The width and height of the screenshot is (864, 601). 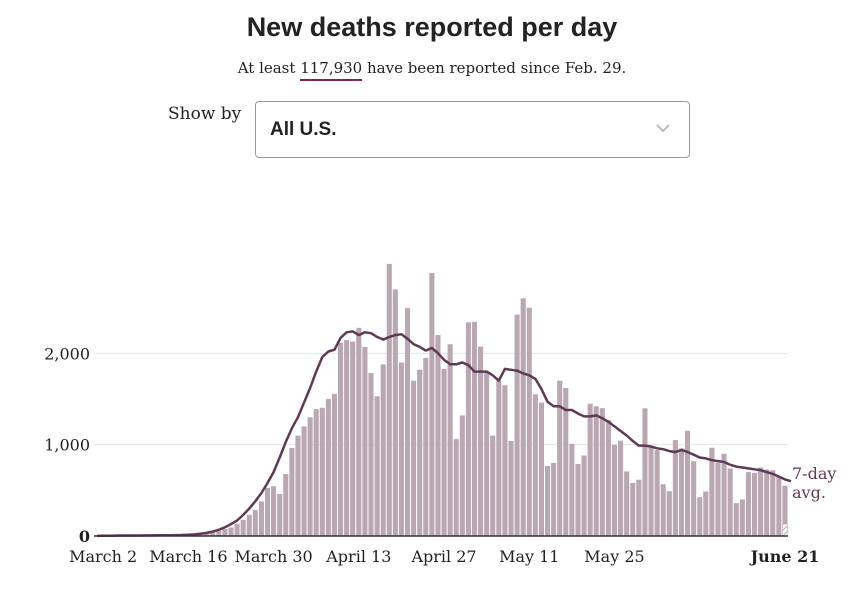 I want to click on y-tick-label: 0, so click(x=84, y=536).